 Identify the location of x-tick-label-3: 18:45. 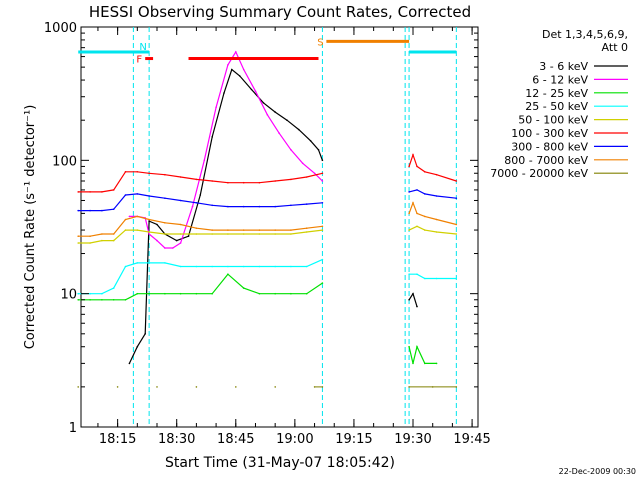
(235, 439).